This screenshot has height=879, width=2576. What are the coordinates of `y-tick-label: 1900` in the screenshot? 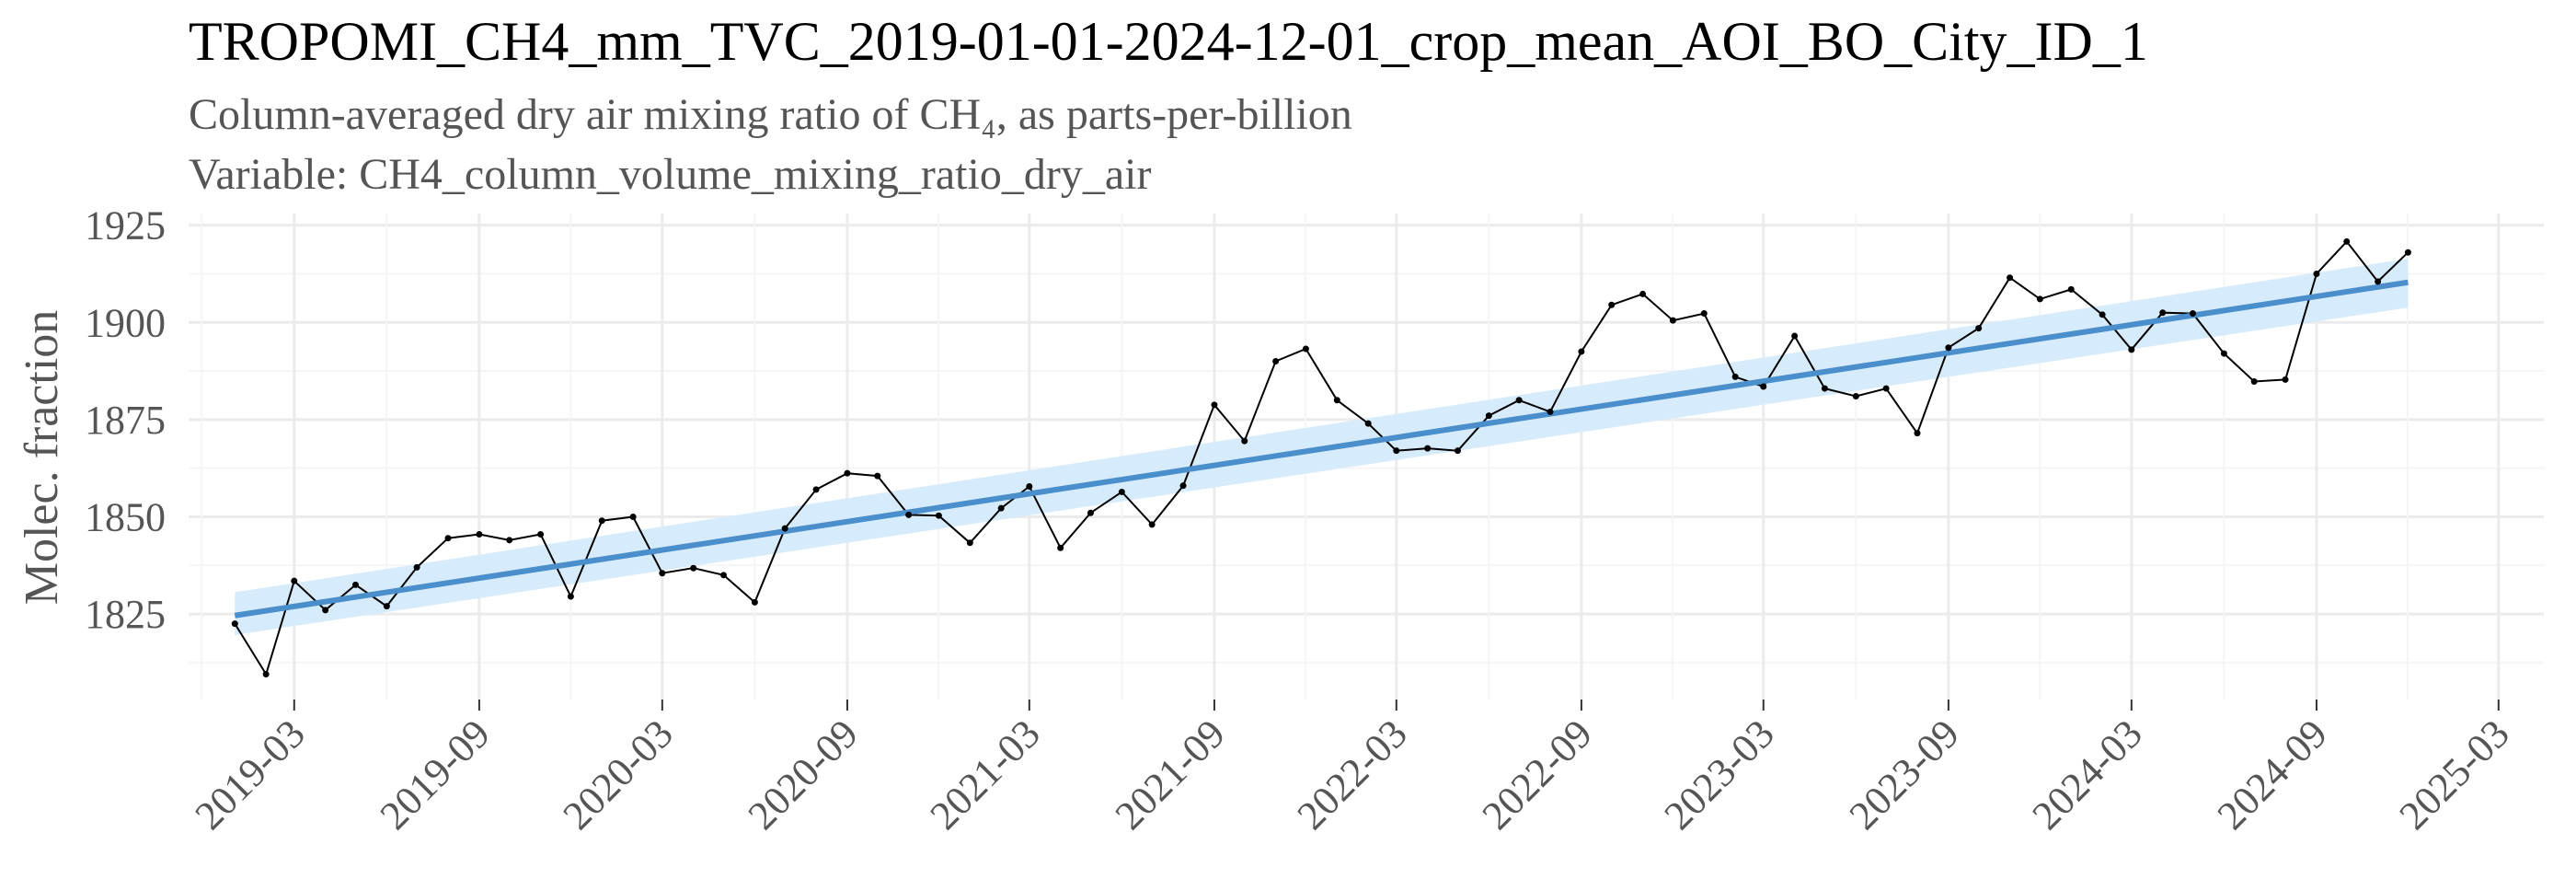 It's located at (126, 322).